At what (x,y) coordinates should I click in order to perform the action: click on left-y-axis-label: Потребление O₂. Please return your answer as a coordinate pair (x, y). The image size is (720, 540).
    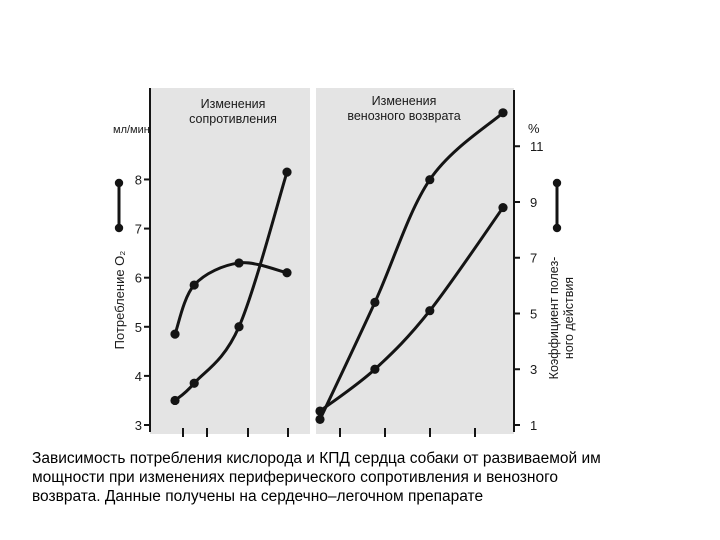
    Looking at the image, I should click on (119, 300).